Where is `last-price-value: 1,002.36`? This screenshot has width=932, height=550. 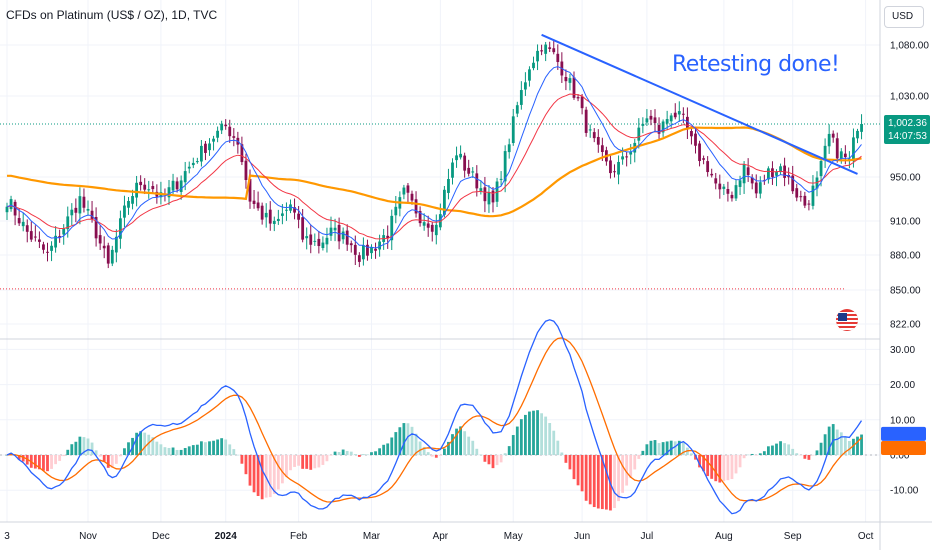 last-price-value: 1,002.36 is located at coordinates (907, 123).